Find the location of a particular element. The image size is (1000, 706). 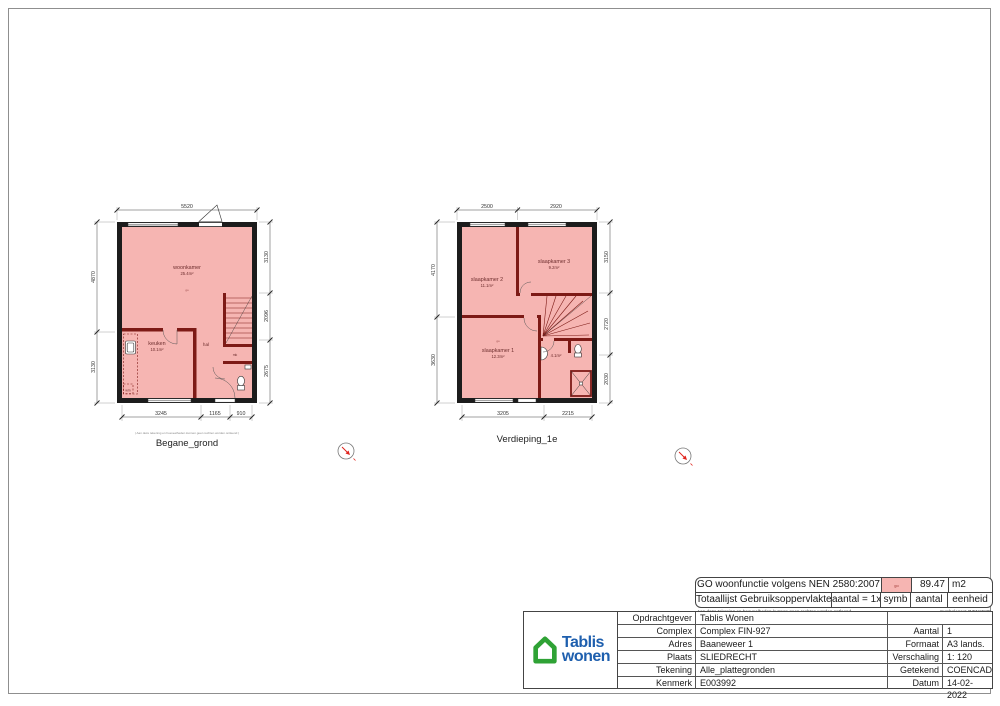

svg-text: 4870 is located at coordinates (94, 277).